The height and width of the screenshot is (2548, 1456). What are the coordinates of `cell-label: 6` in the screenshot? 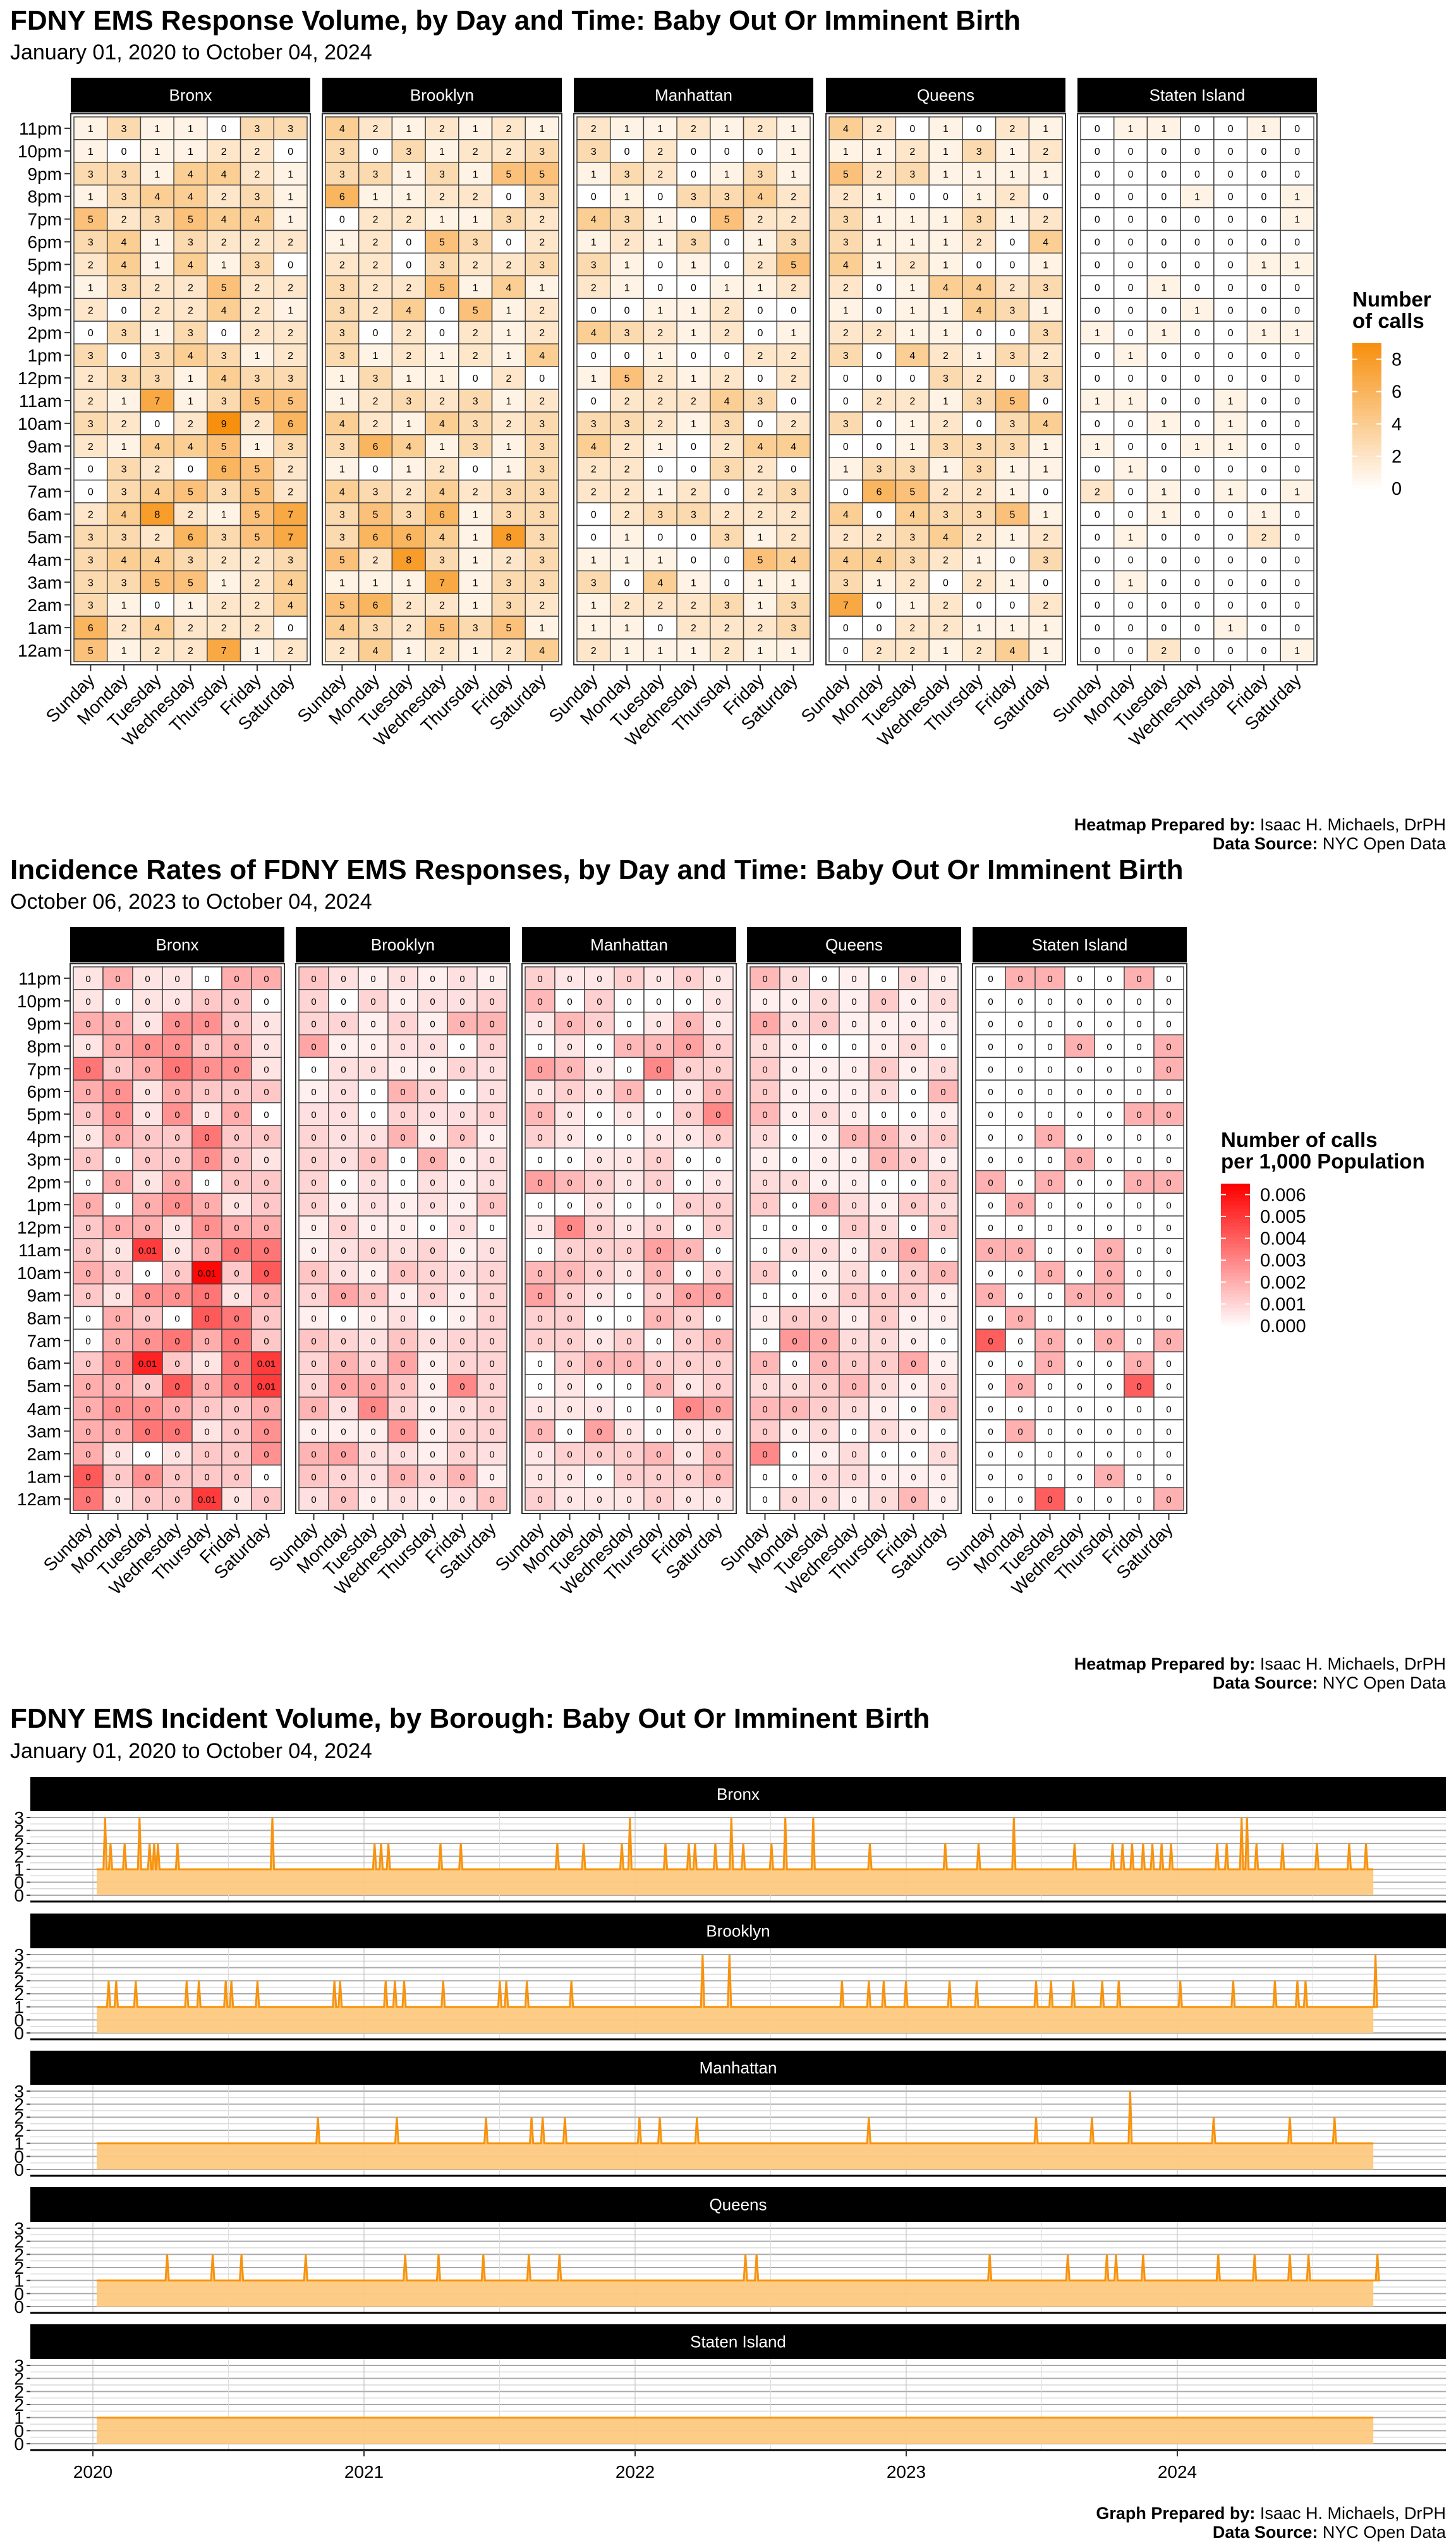 It's located at (224, 469).